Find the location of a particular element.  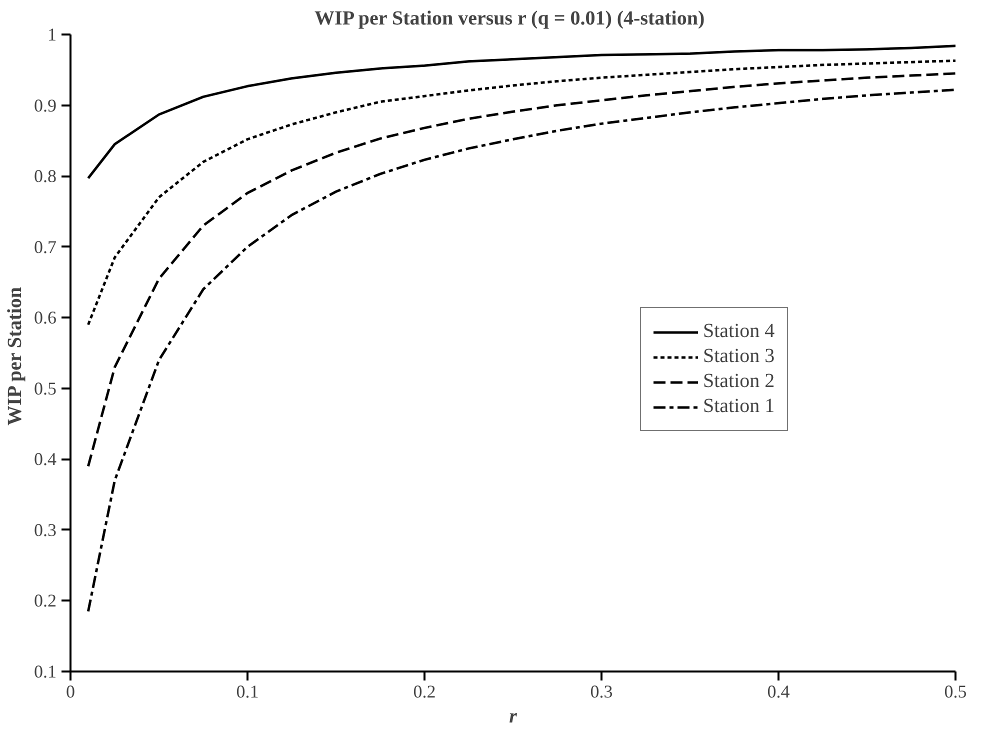

legend-label: Station 2 is located at coordinates (739, 381).